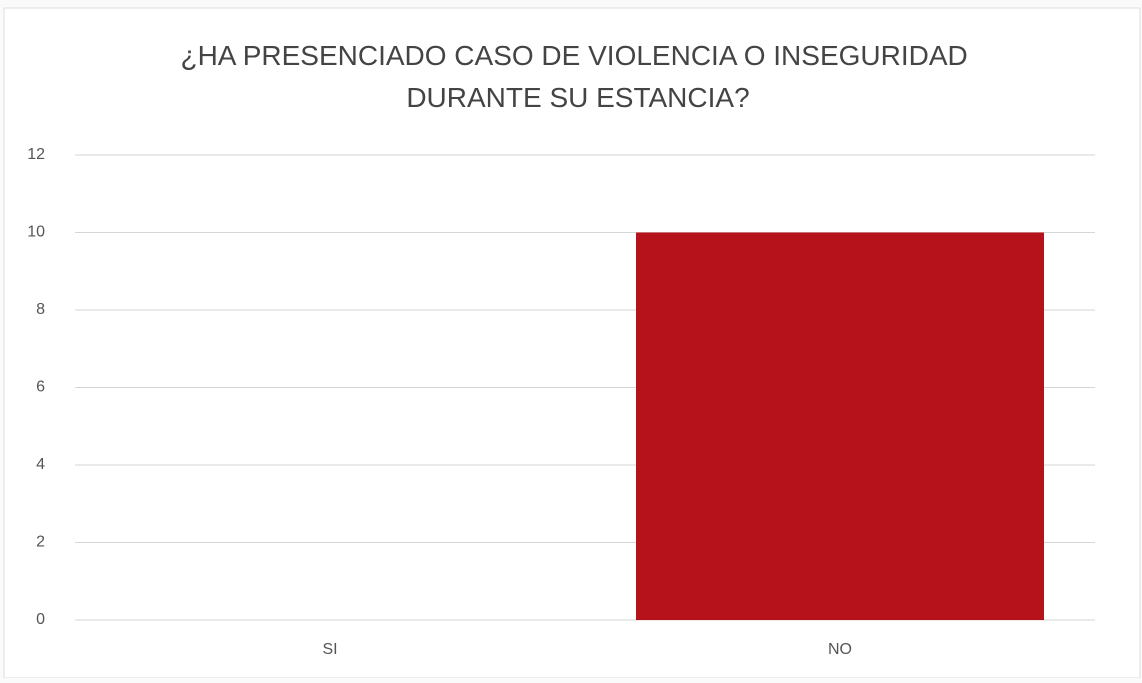 The width and height of the screenshot is (1142, 683). I want to click on title-line: DURANTE SU ESTANCIA?, so click(577, 97).